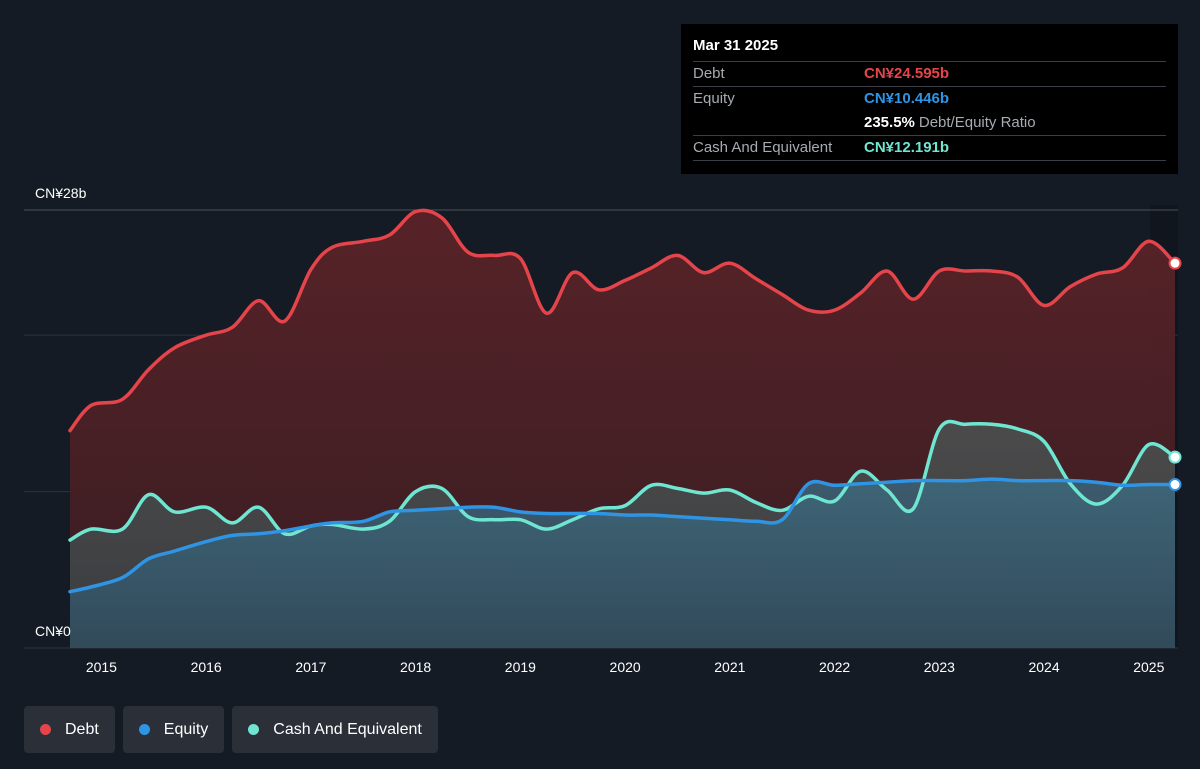  Describe the element at coordinates (101, 667) in the screenshot. I see `x-tick-label: 2015` at that location.